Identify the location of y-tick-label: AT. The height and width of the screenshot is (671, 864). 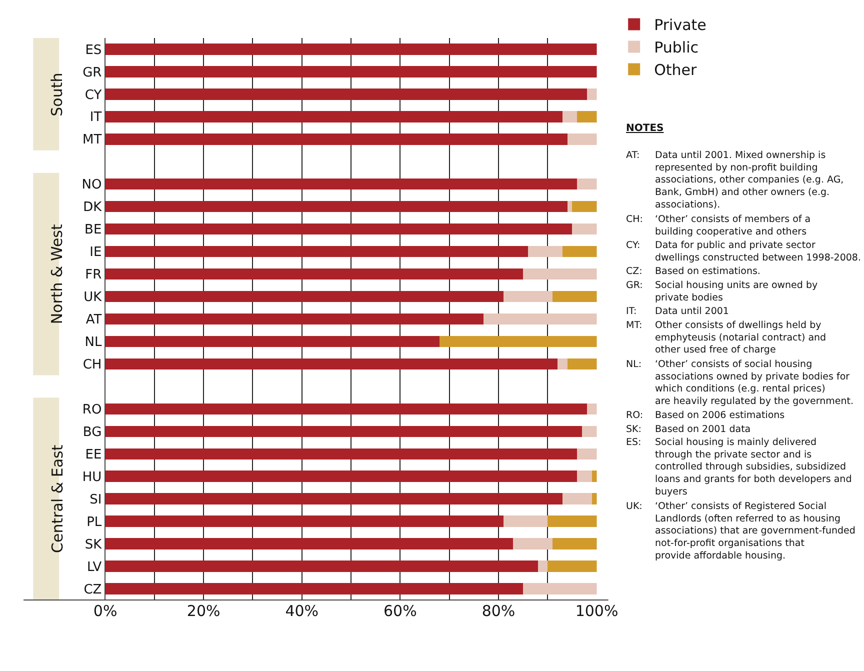
(94, 320).